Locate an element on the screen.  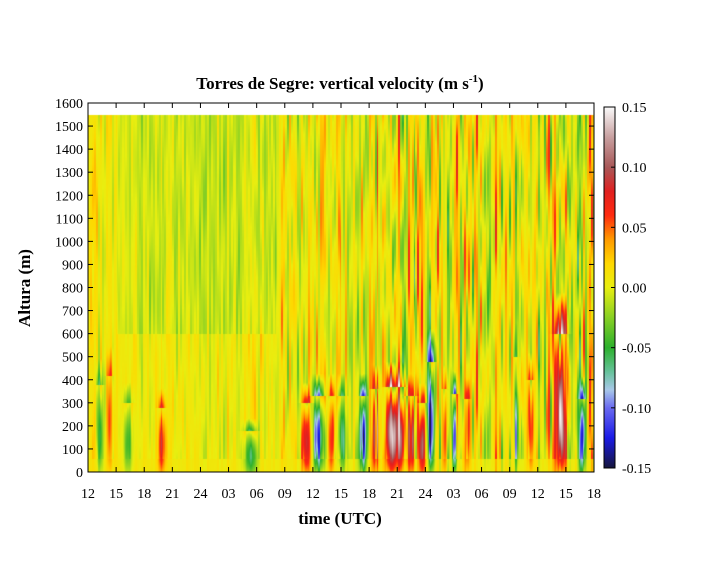
y-tick-label: 1400 is located at coordinates (69, 150).